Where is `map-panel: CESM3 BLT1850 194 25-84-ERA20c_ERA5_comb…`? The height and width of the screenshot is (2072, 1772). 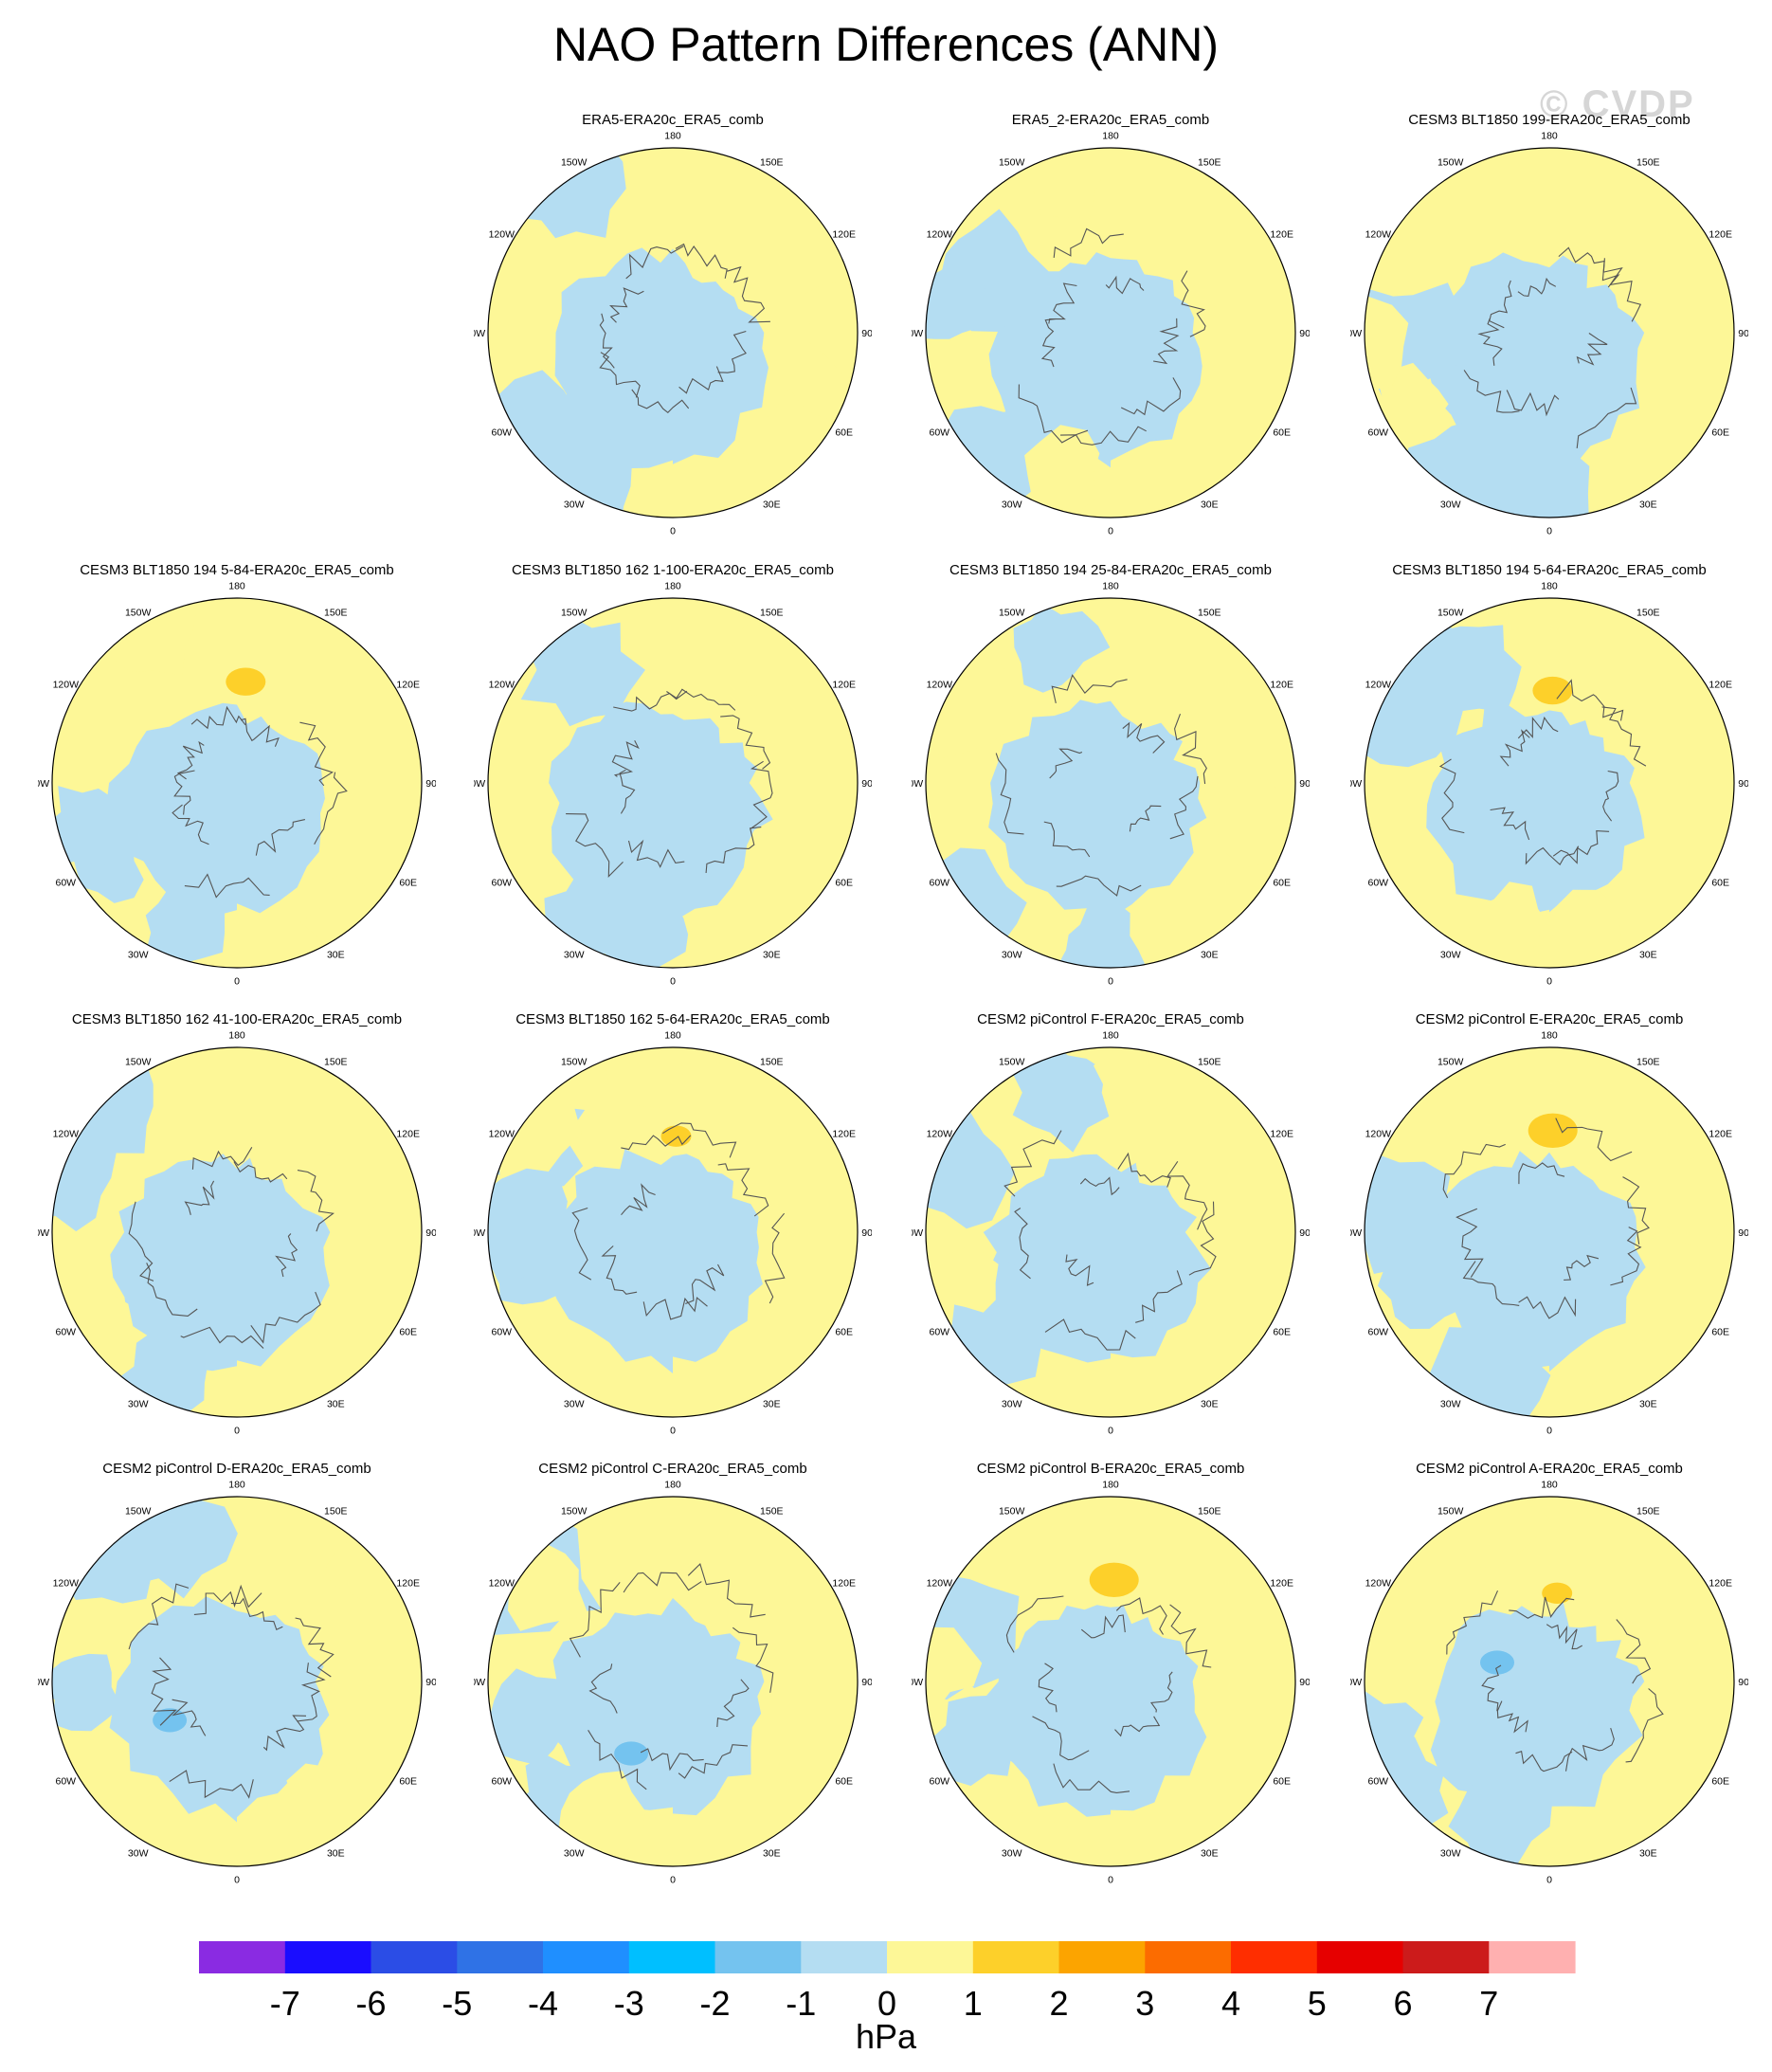 map-panel: CESM3 BLT1850 194 25-84-ERA20c_ERA5_comb… is located at coordinates (1111, 785).